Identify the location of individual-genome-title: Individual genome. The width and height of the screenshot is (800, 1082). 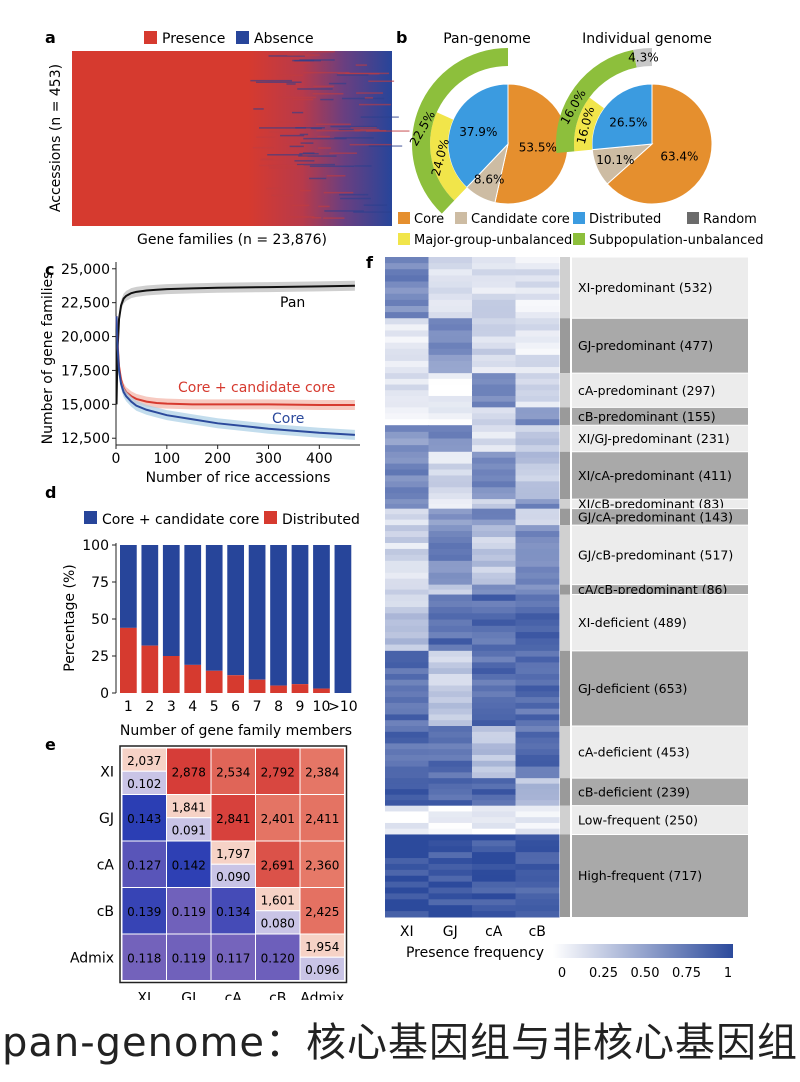
(647, 39).